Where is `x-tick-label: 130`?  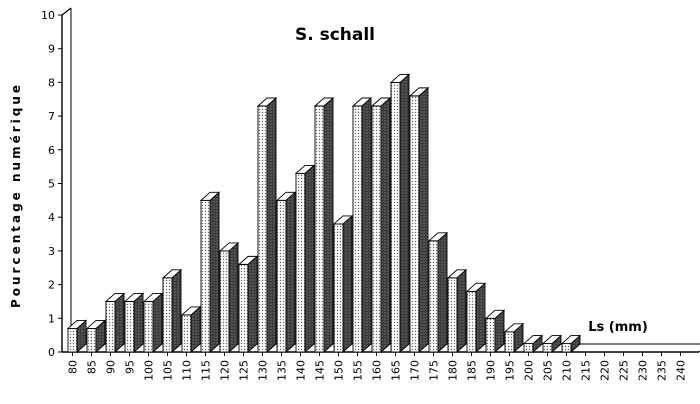
x-tick-label: 130 is located at coordinates (263, 370).